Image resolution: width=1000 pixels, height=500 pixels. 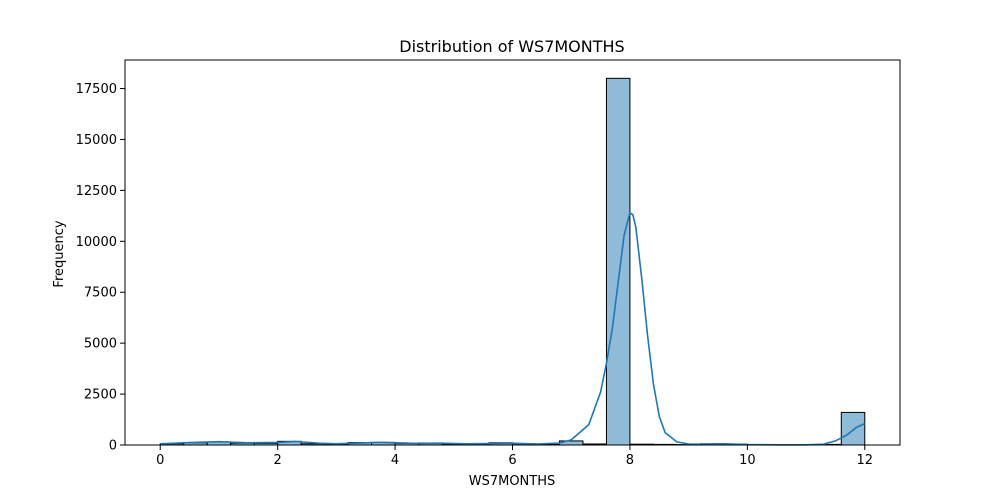 I want to click on x-tick-label: 12, so click(x=864, y=460).